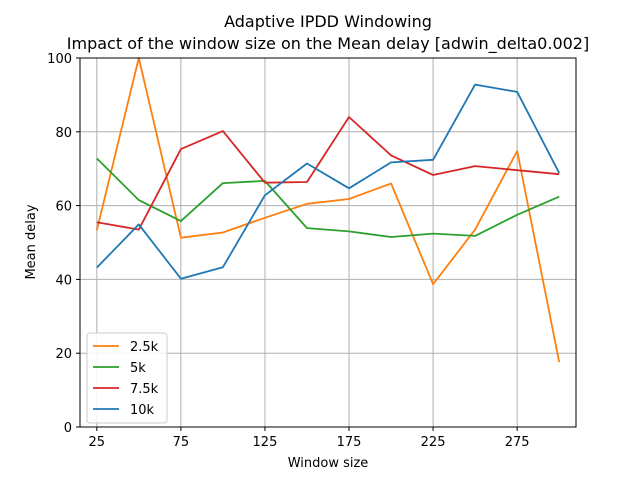  Describe the element at coordinates (68, 428) in the screenshot. I see `y-tick-label: 0` at that location.